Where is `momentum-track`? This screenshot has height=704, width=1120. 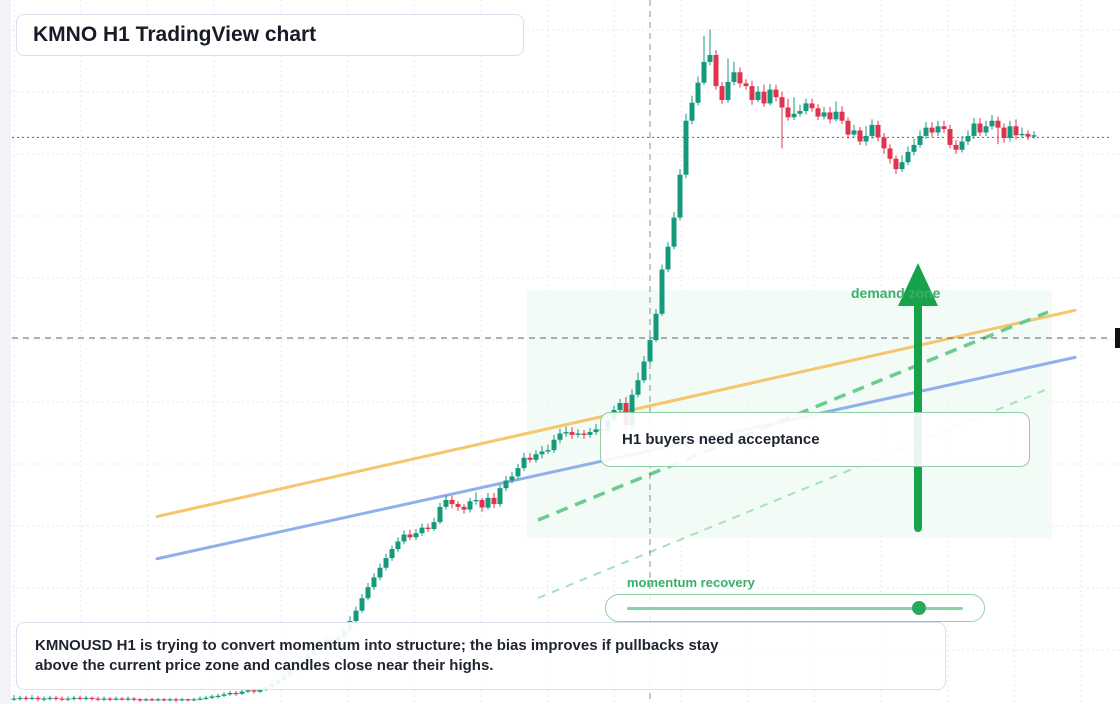 momentum-track is located at coordinates (795, 608).